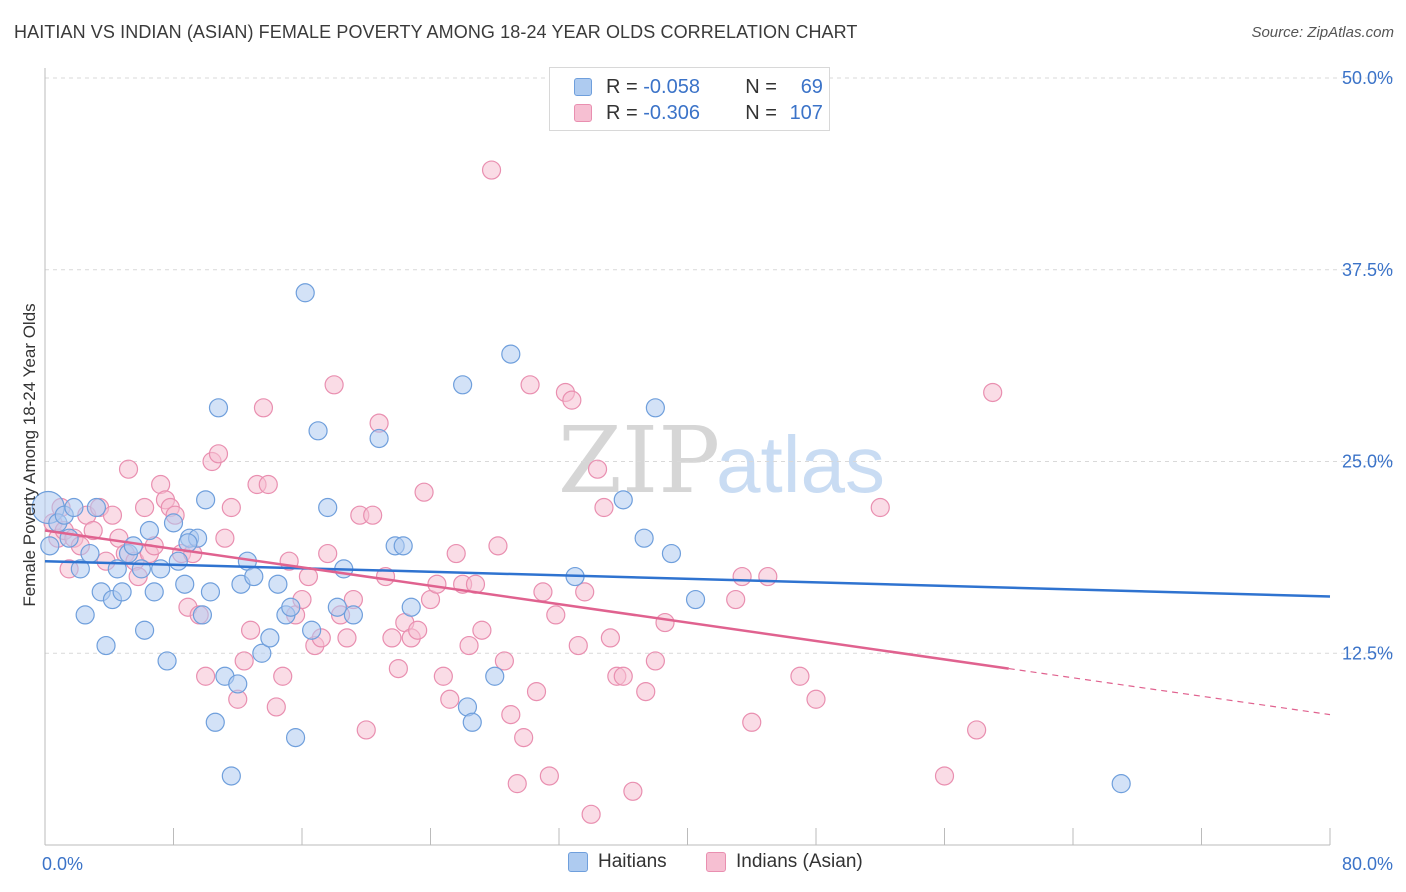 The image size is (1406, 892). What do you see at coordinates (806, 112) in the screenshot?
I see `legend-n-value-indians: 107` at bounding box center [806, 112].